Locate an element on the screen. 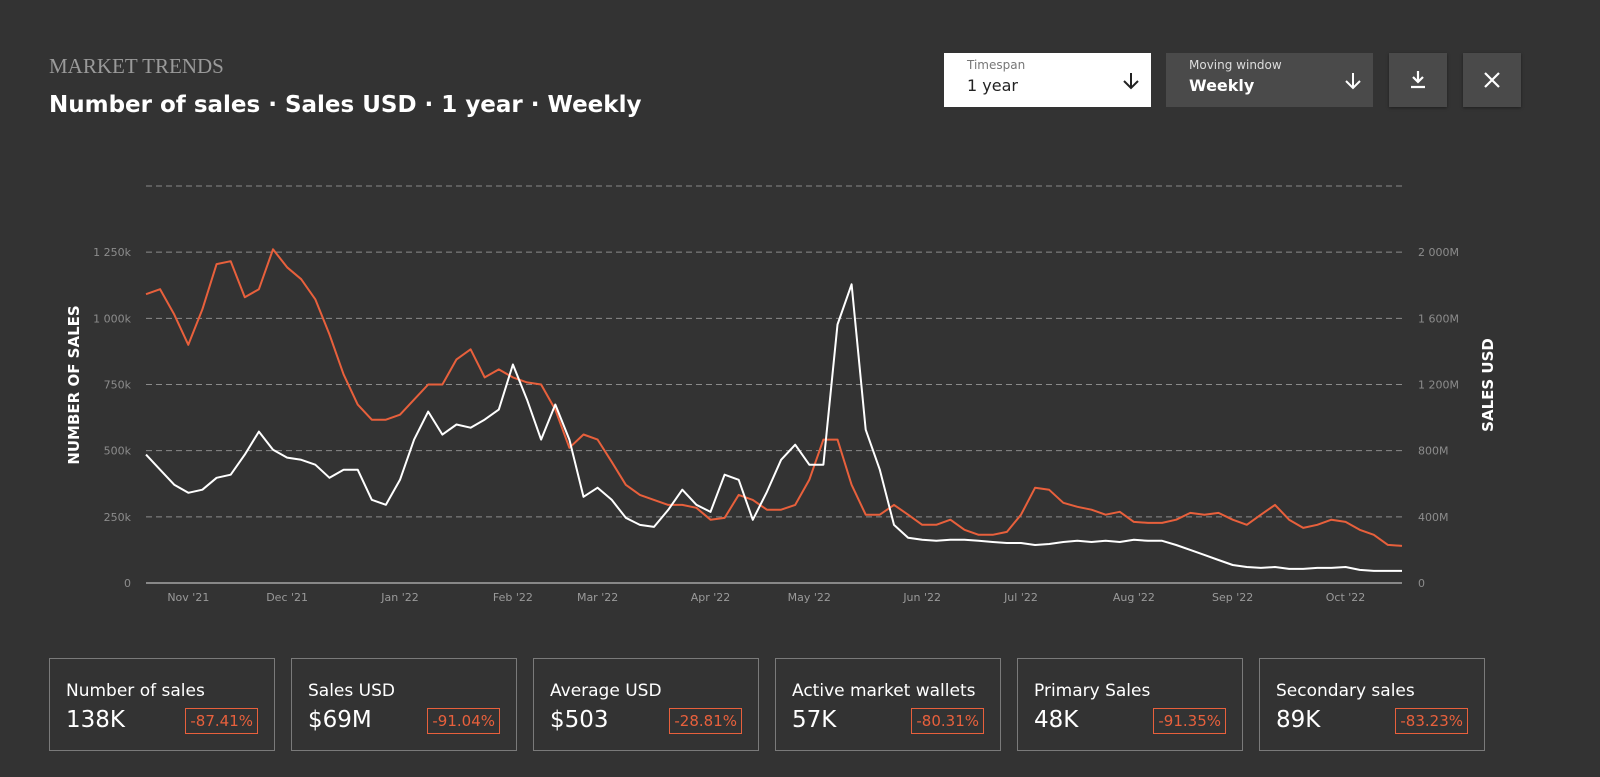 The height and width of the screenshot is (777, 1600). y-tick-label: 500k is located at coordinates (118, 451).